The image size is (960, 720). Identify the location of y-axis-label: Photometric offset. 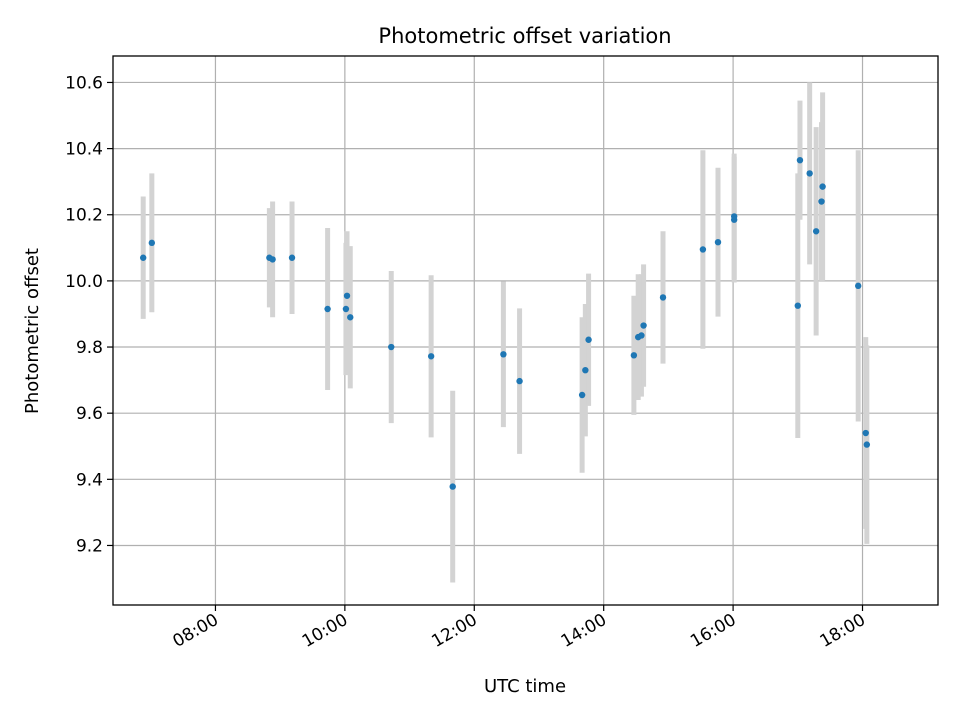
(32, 331).